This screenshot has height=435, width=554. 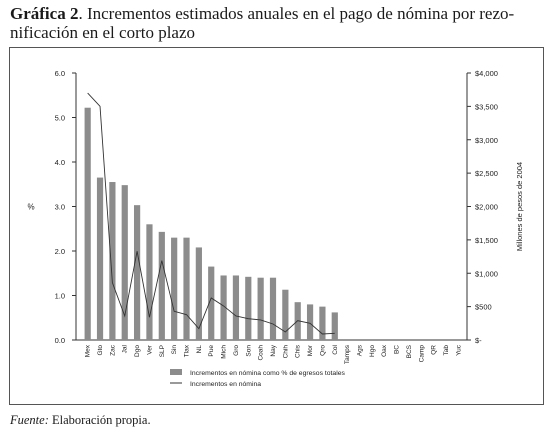 What do you see at coordinates (88, 350) in the screenshot?
I see `category-label: Mex` at bounding box center [88, 350].